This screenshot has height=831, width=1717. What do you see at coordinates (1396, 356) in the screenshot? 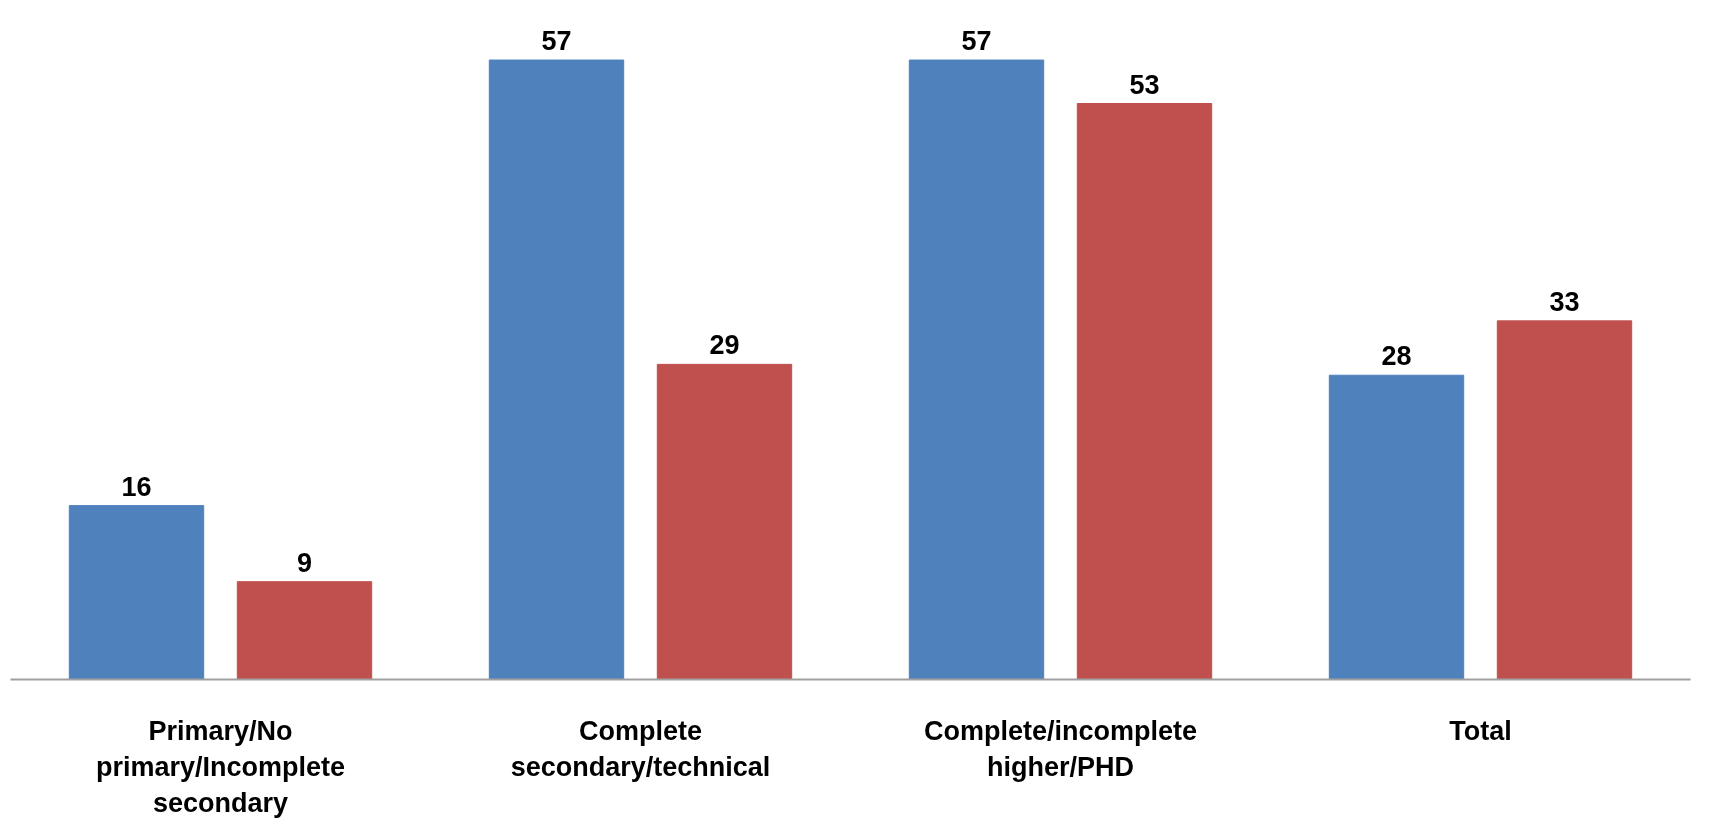
I see `data-label: 28` at bounding box center [1396, 356].